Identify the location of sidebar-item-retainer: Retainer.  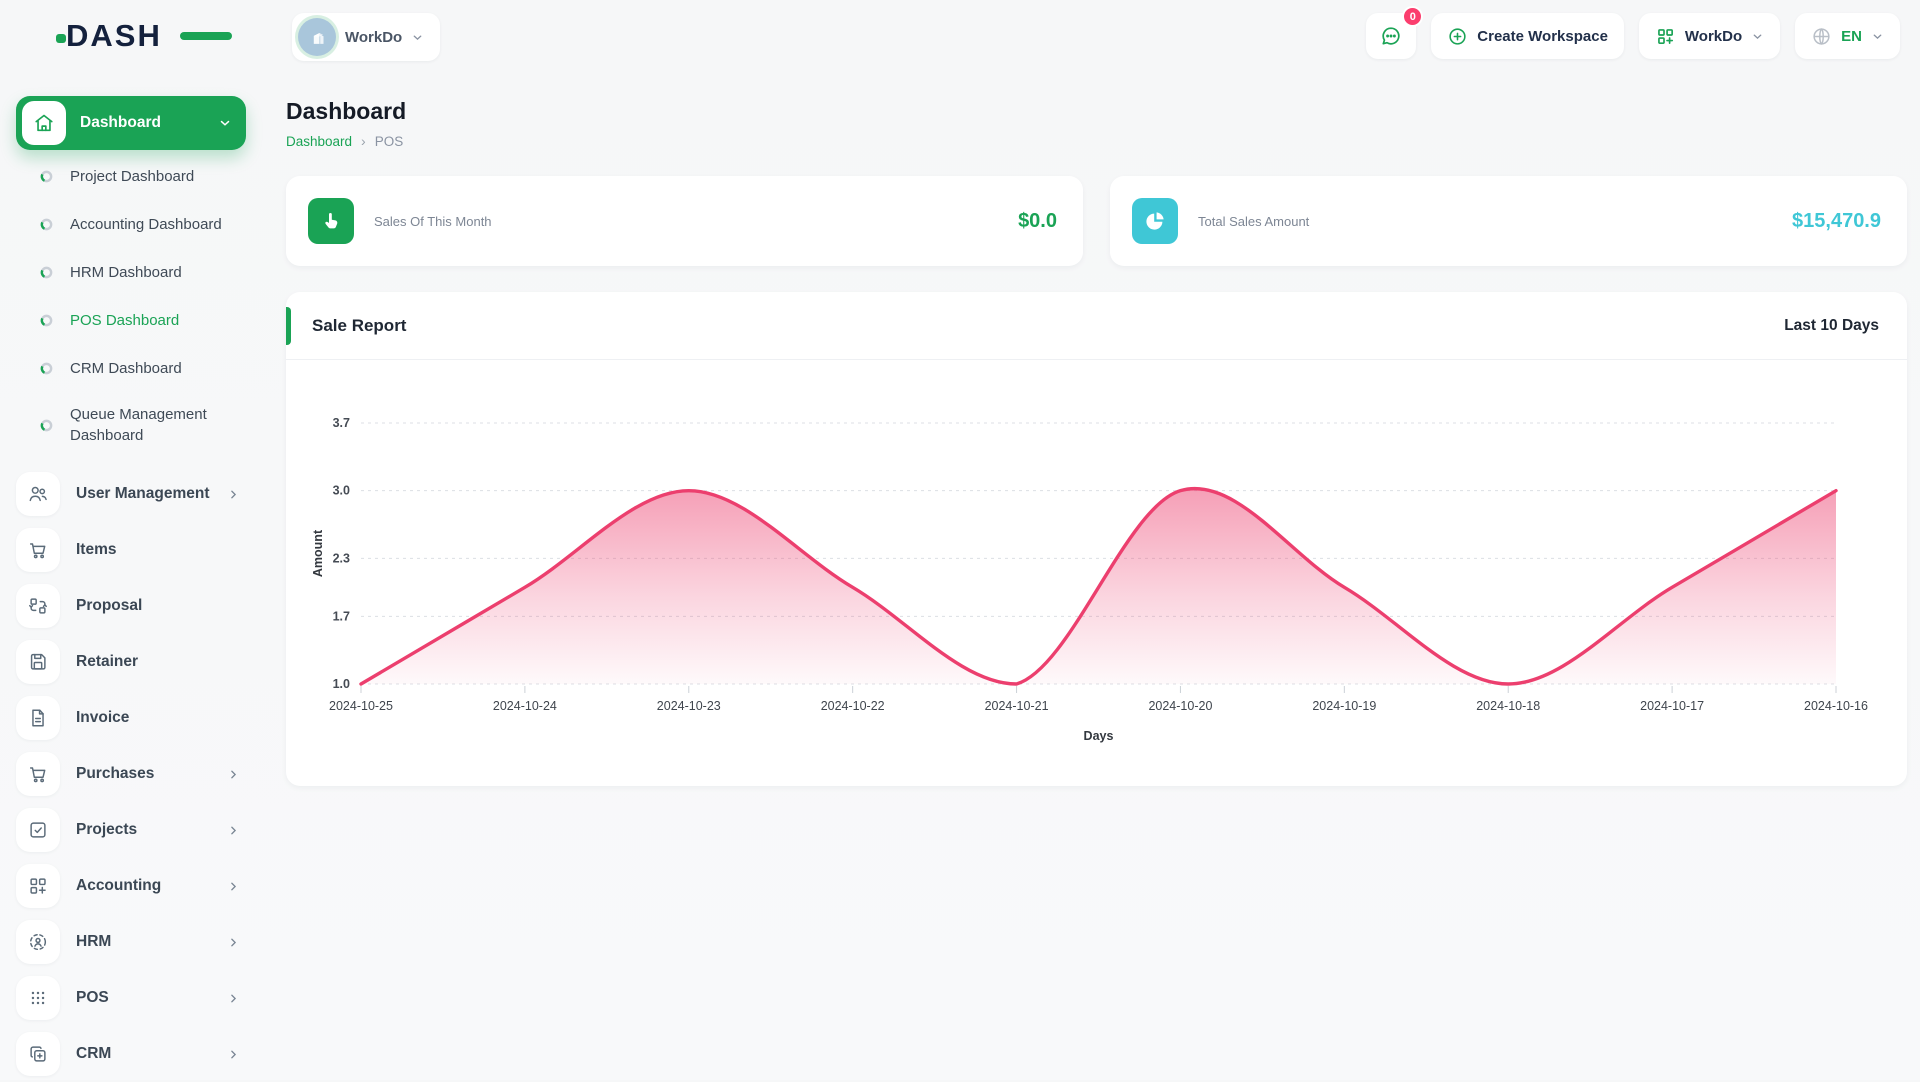
(131, 662).